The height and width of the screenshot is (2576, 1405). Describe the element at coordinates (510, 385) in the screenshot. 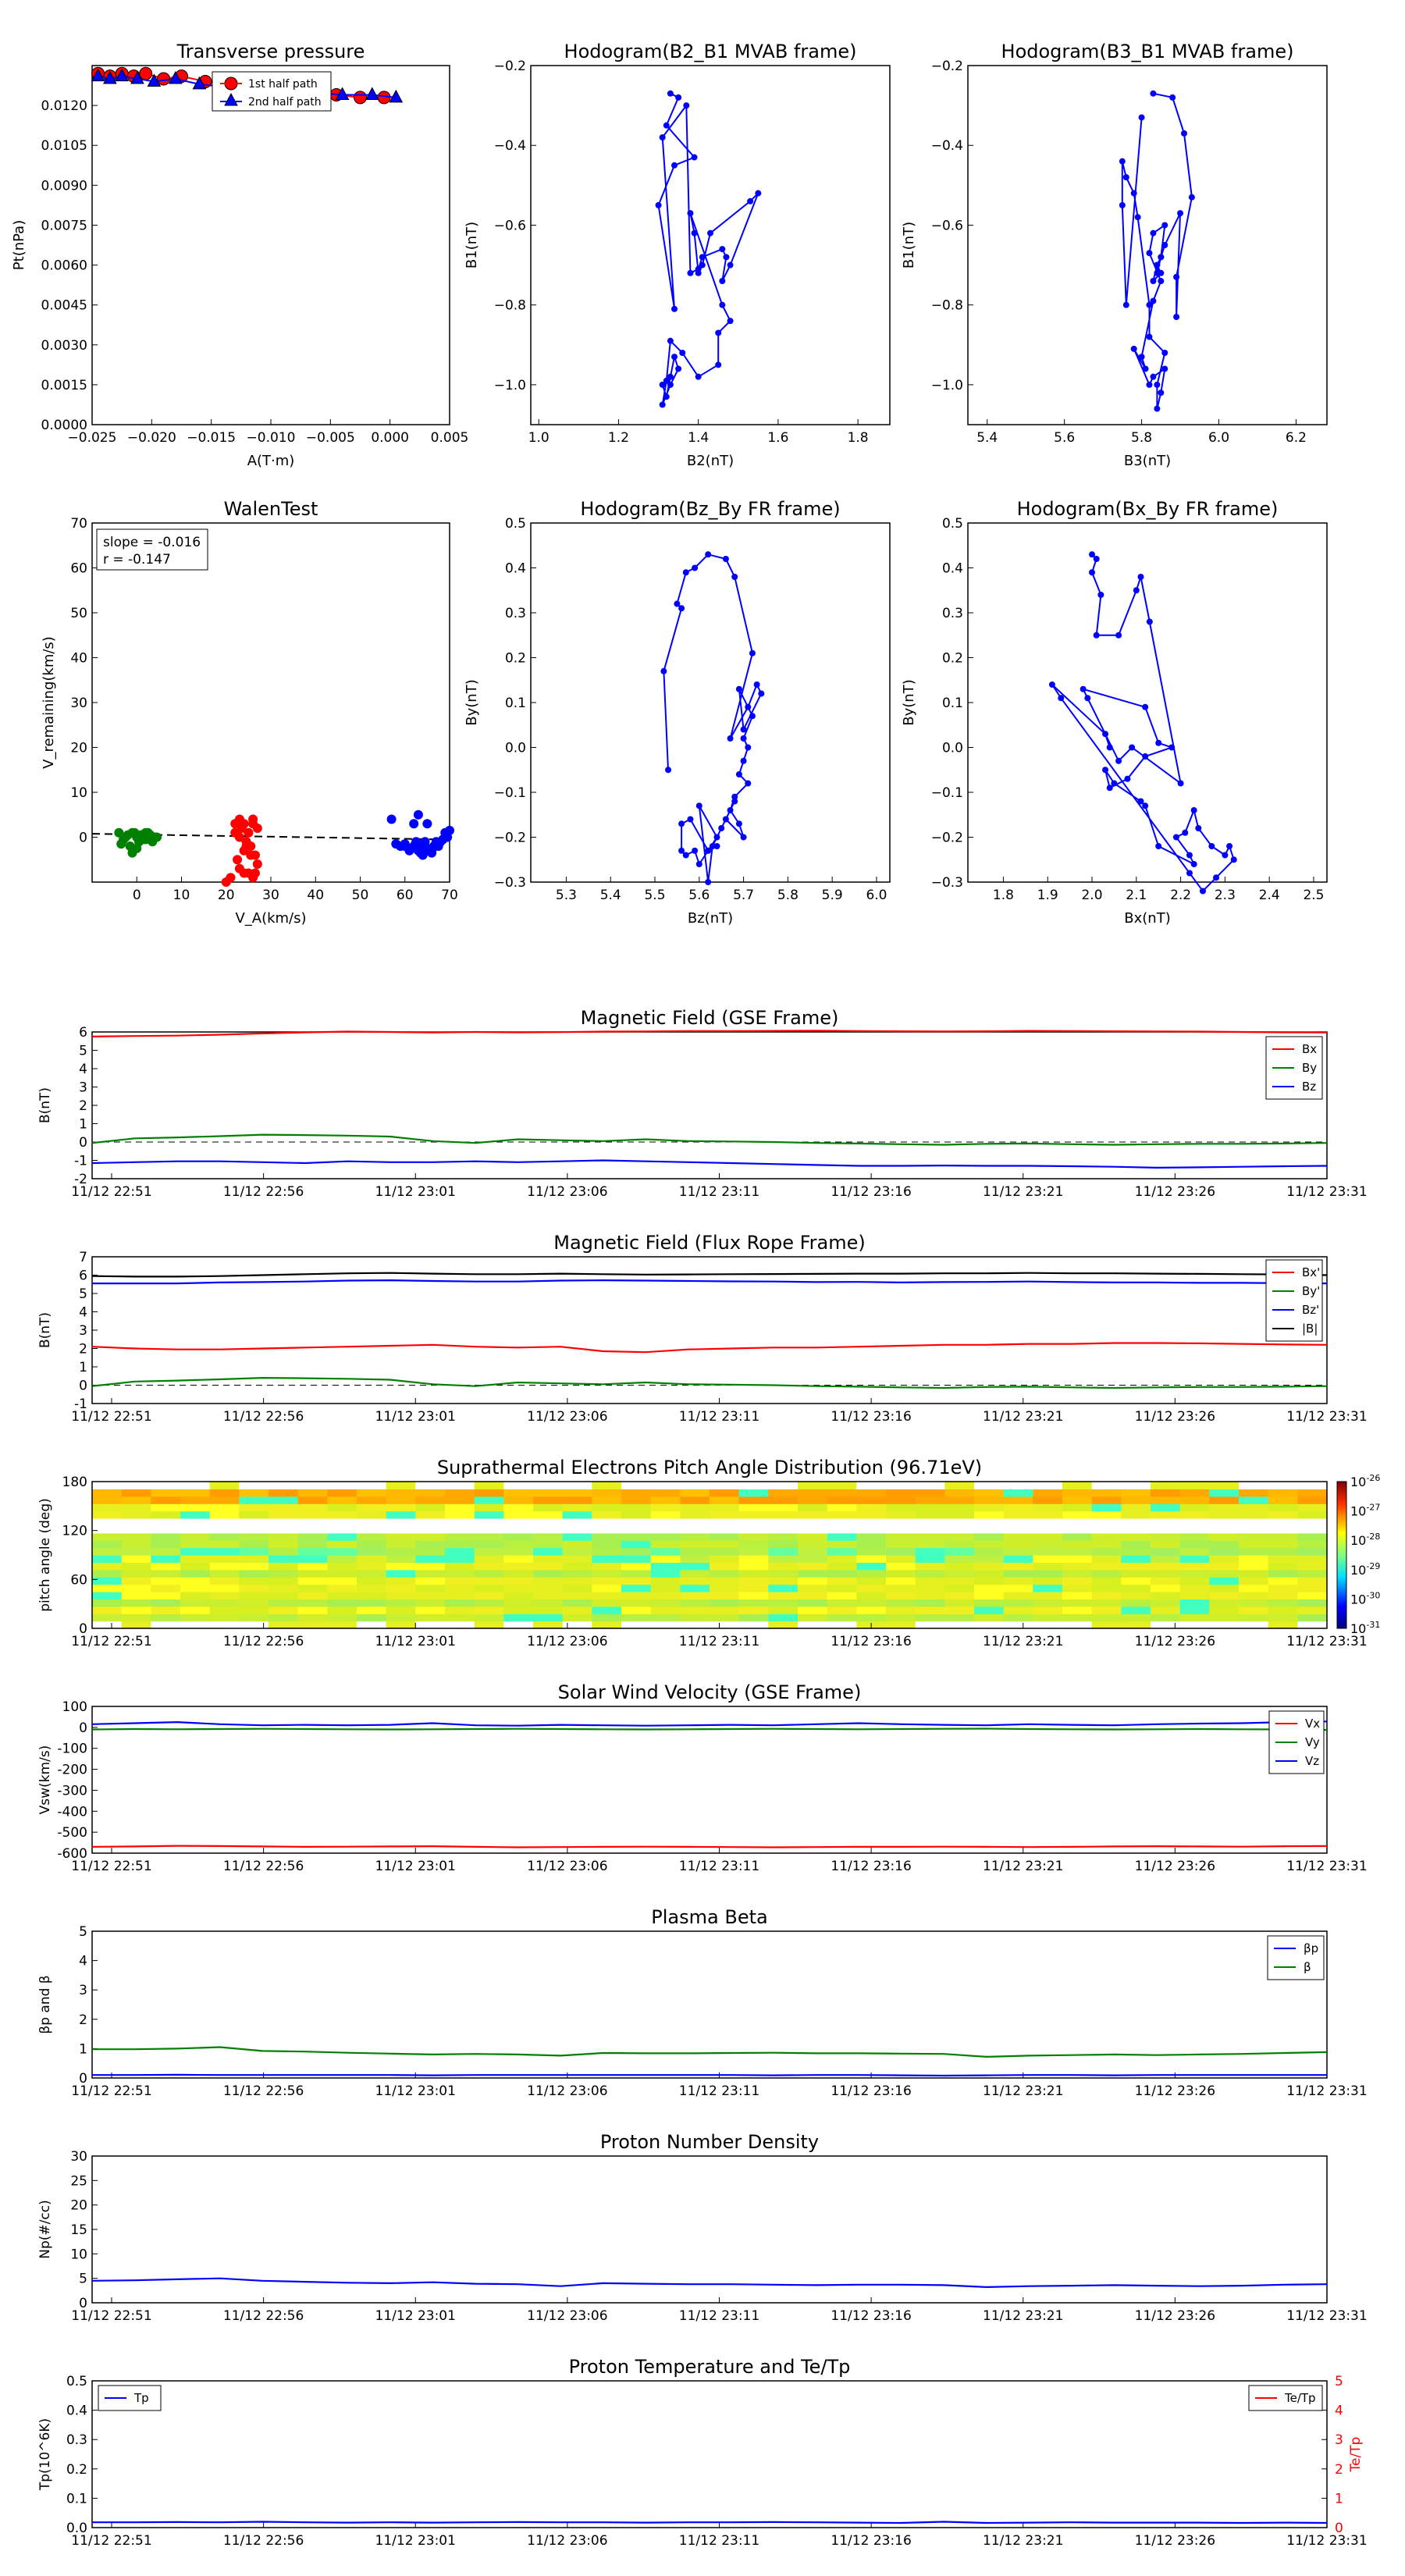

I see `y-tick-label: −1.0` at that location.